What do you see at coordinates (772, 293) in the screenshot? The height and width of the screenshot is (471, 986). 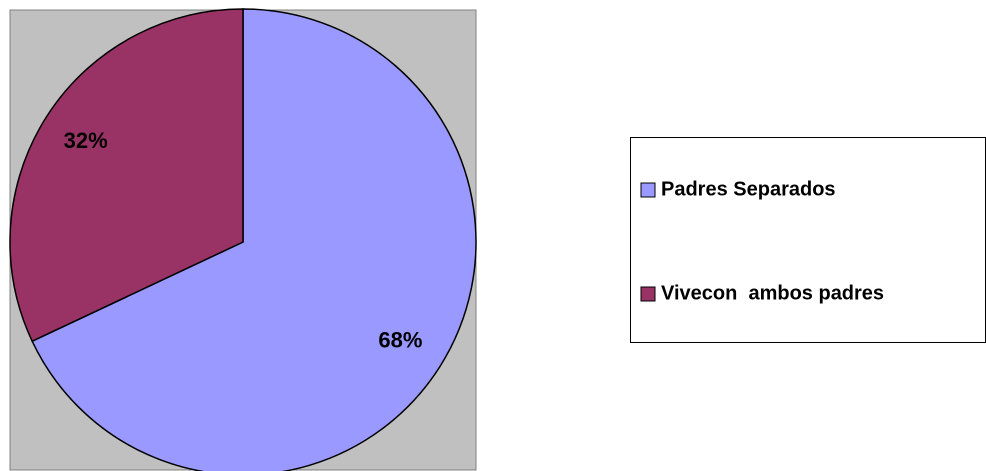 I see `legend-label: Vivecon ambos padres` at bounding box center [772, 293].